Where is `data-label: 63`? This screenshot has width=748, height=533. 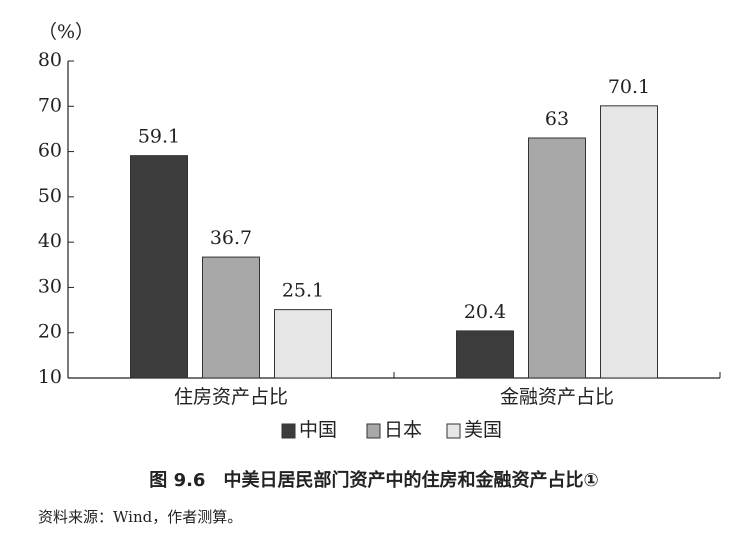
data-label: 63 is located at coordinates (557, 119).